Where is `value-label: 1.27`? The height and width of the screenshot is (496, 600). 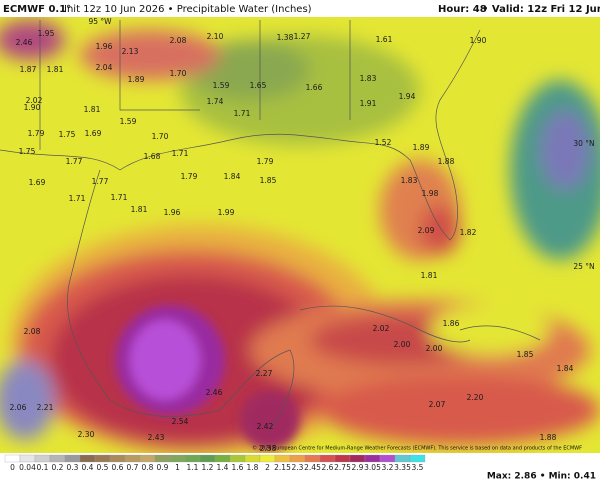
value-label: 1.27 is located at coordinates (302, 36).